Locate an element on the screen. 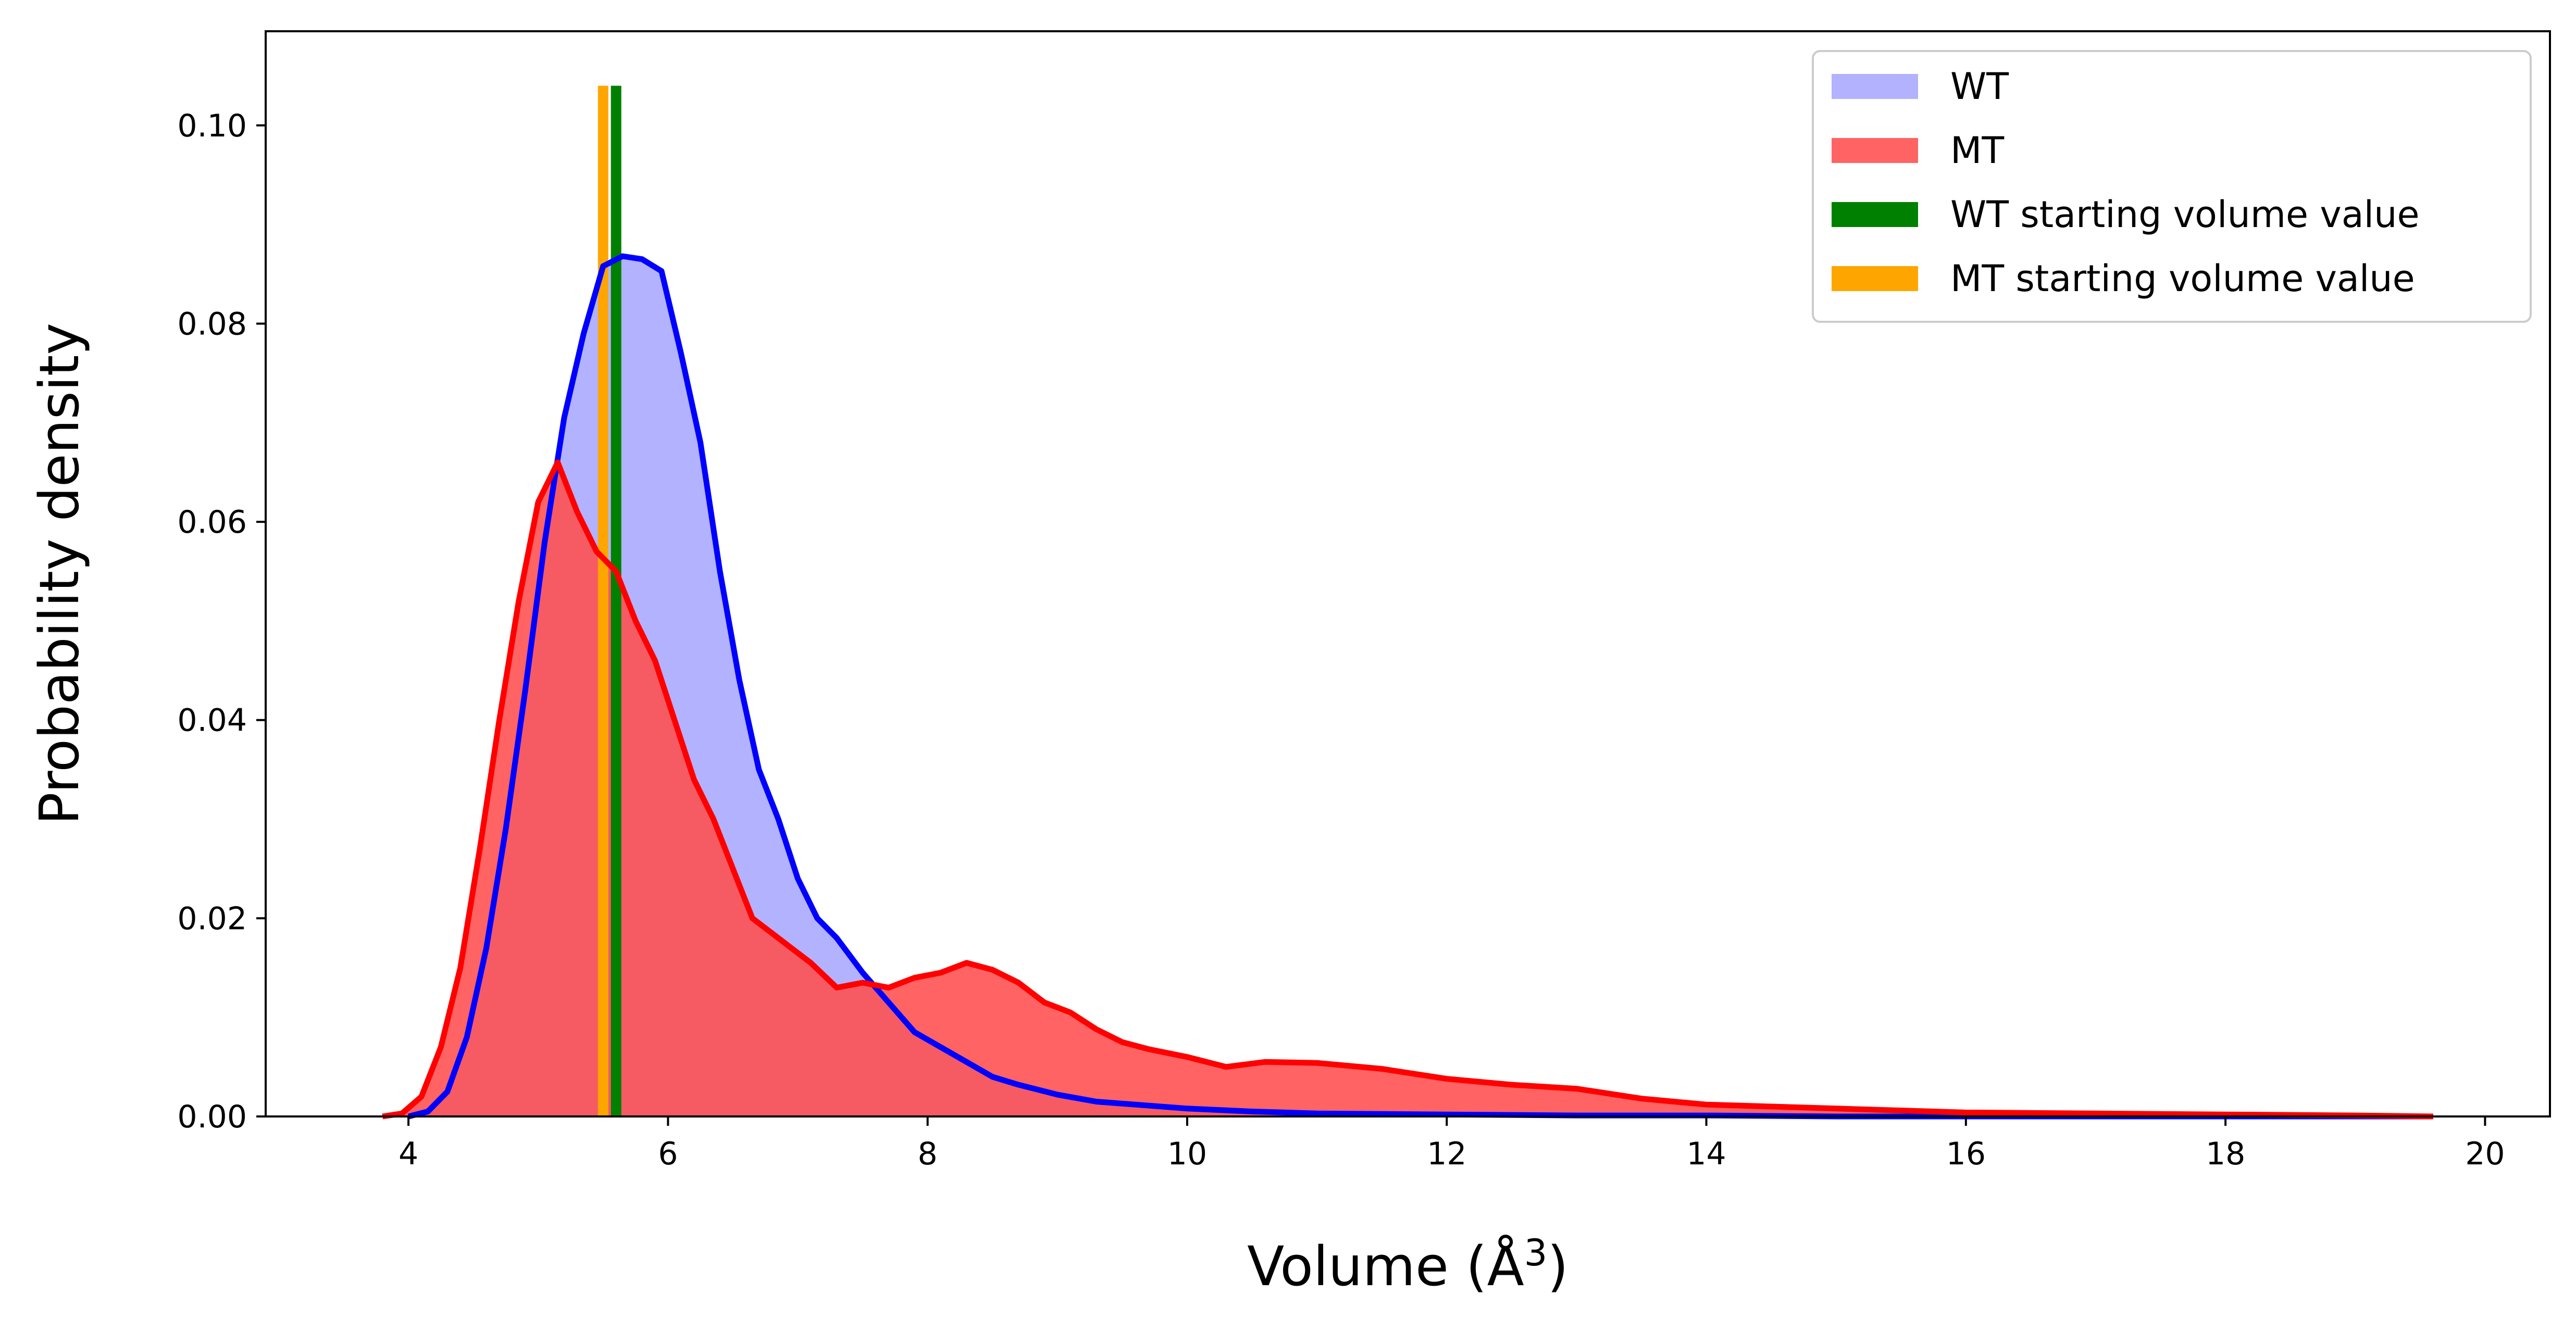  x-axis-label-close: ) is located at coordinates (1558, 1266).